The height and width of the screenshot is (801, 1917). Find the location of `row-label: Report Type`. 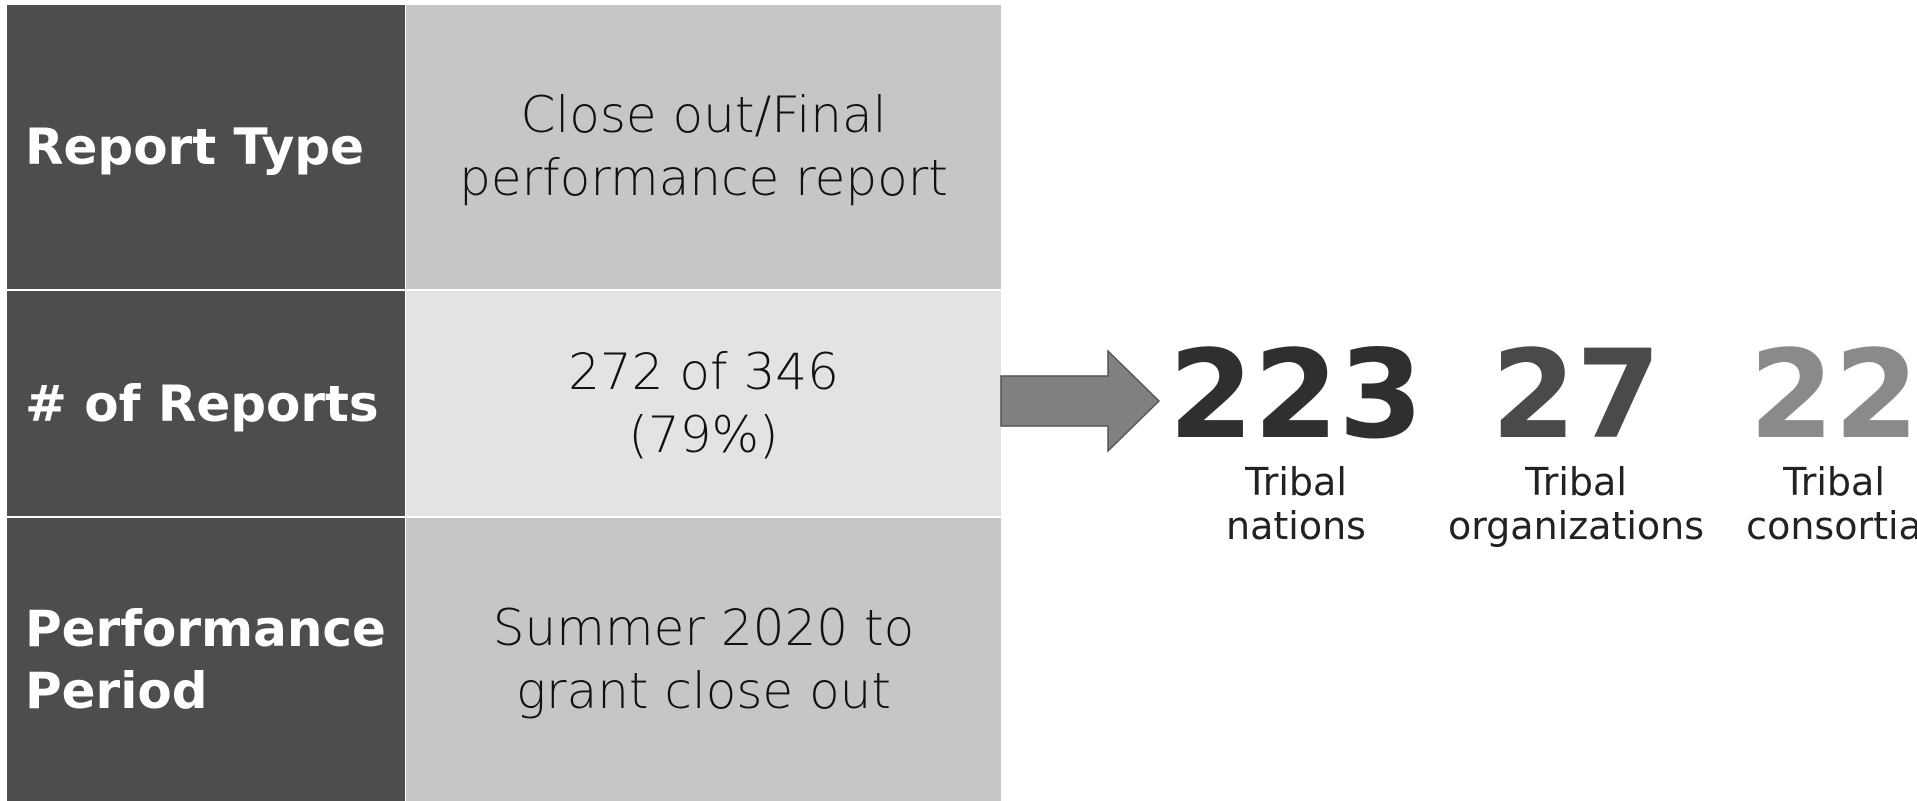

row-label: Report Type is located at coordinates (206, 147).